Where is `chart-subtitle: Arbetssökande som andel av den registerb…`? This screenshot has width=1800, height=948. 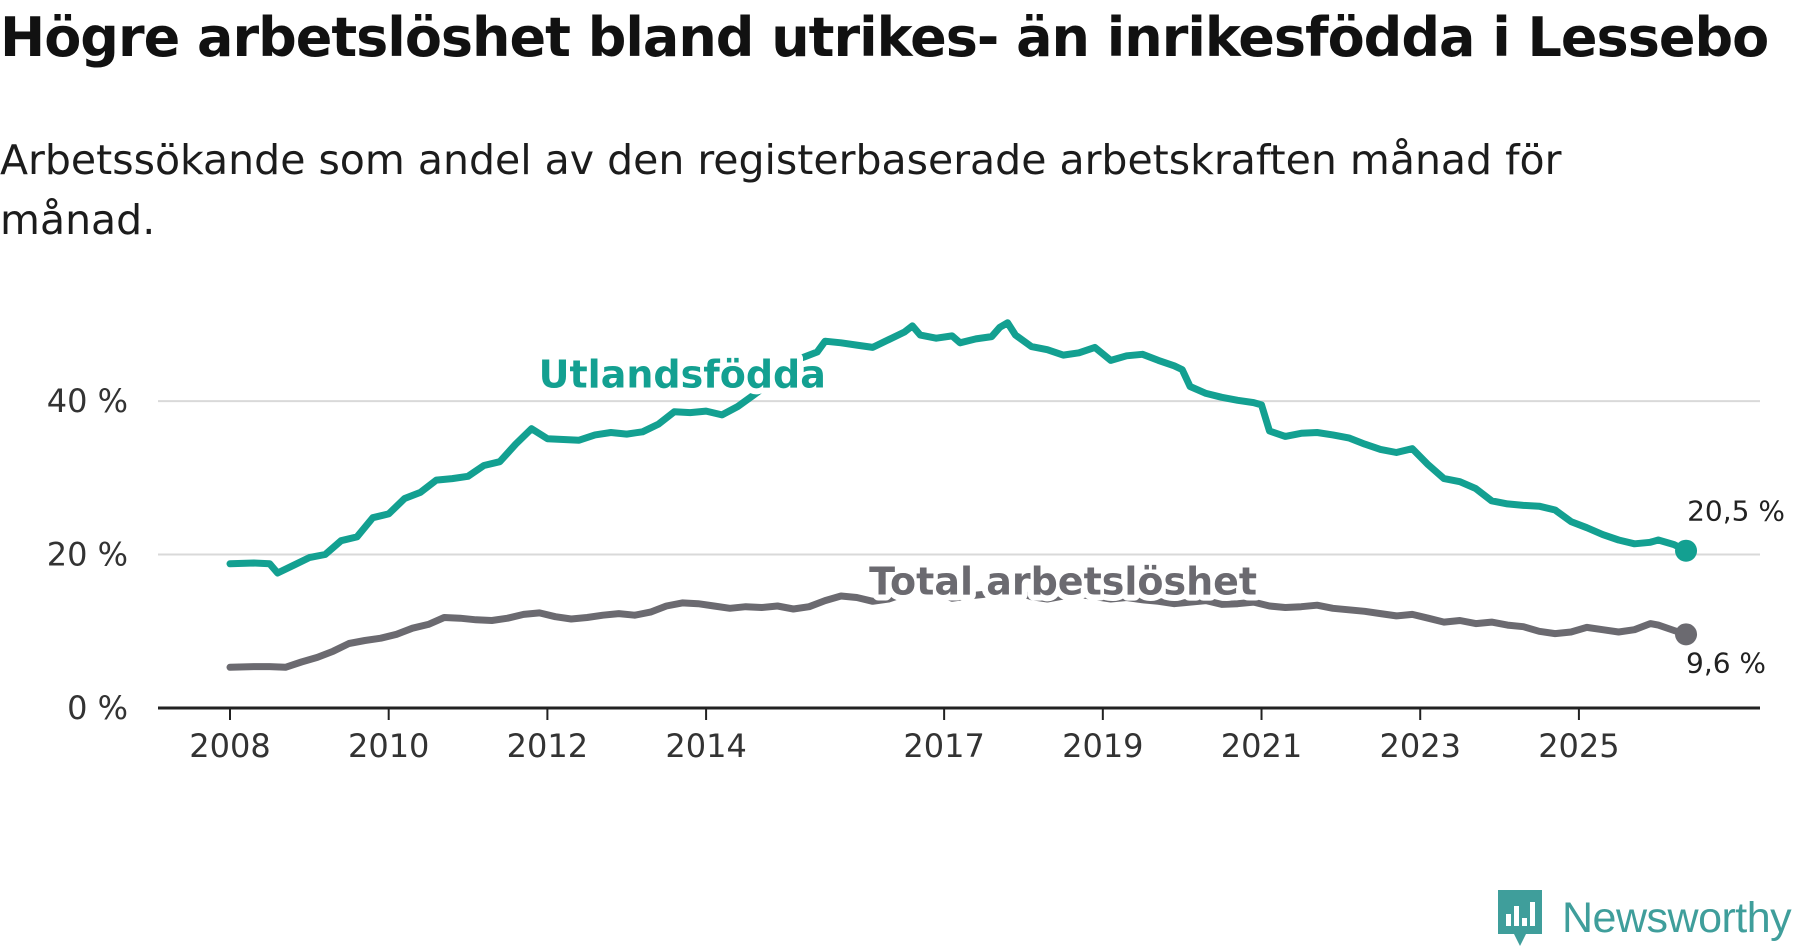
chart-subtitle: Arbetssökande som andel av den registerb… is located at coordinates (781, 190).